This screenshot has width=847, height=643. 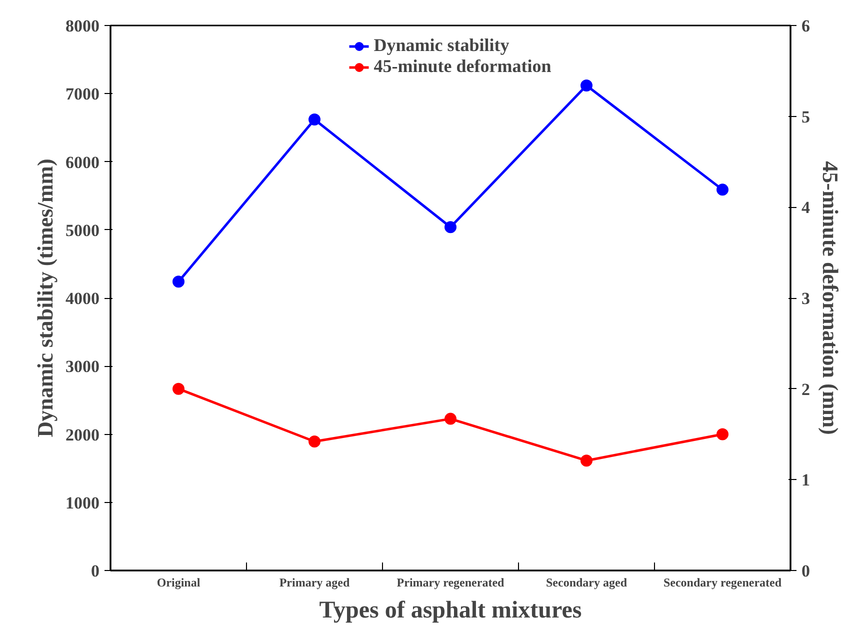 What do you see at coordinates (463, 66) in the screenshot?
I see `legend-label: 45-minute deformation` at bounding box center [463, 66].